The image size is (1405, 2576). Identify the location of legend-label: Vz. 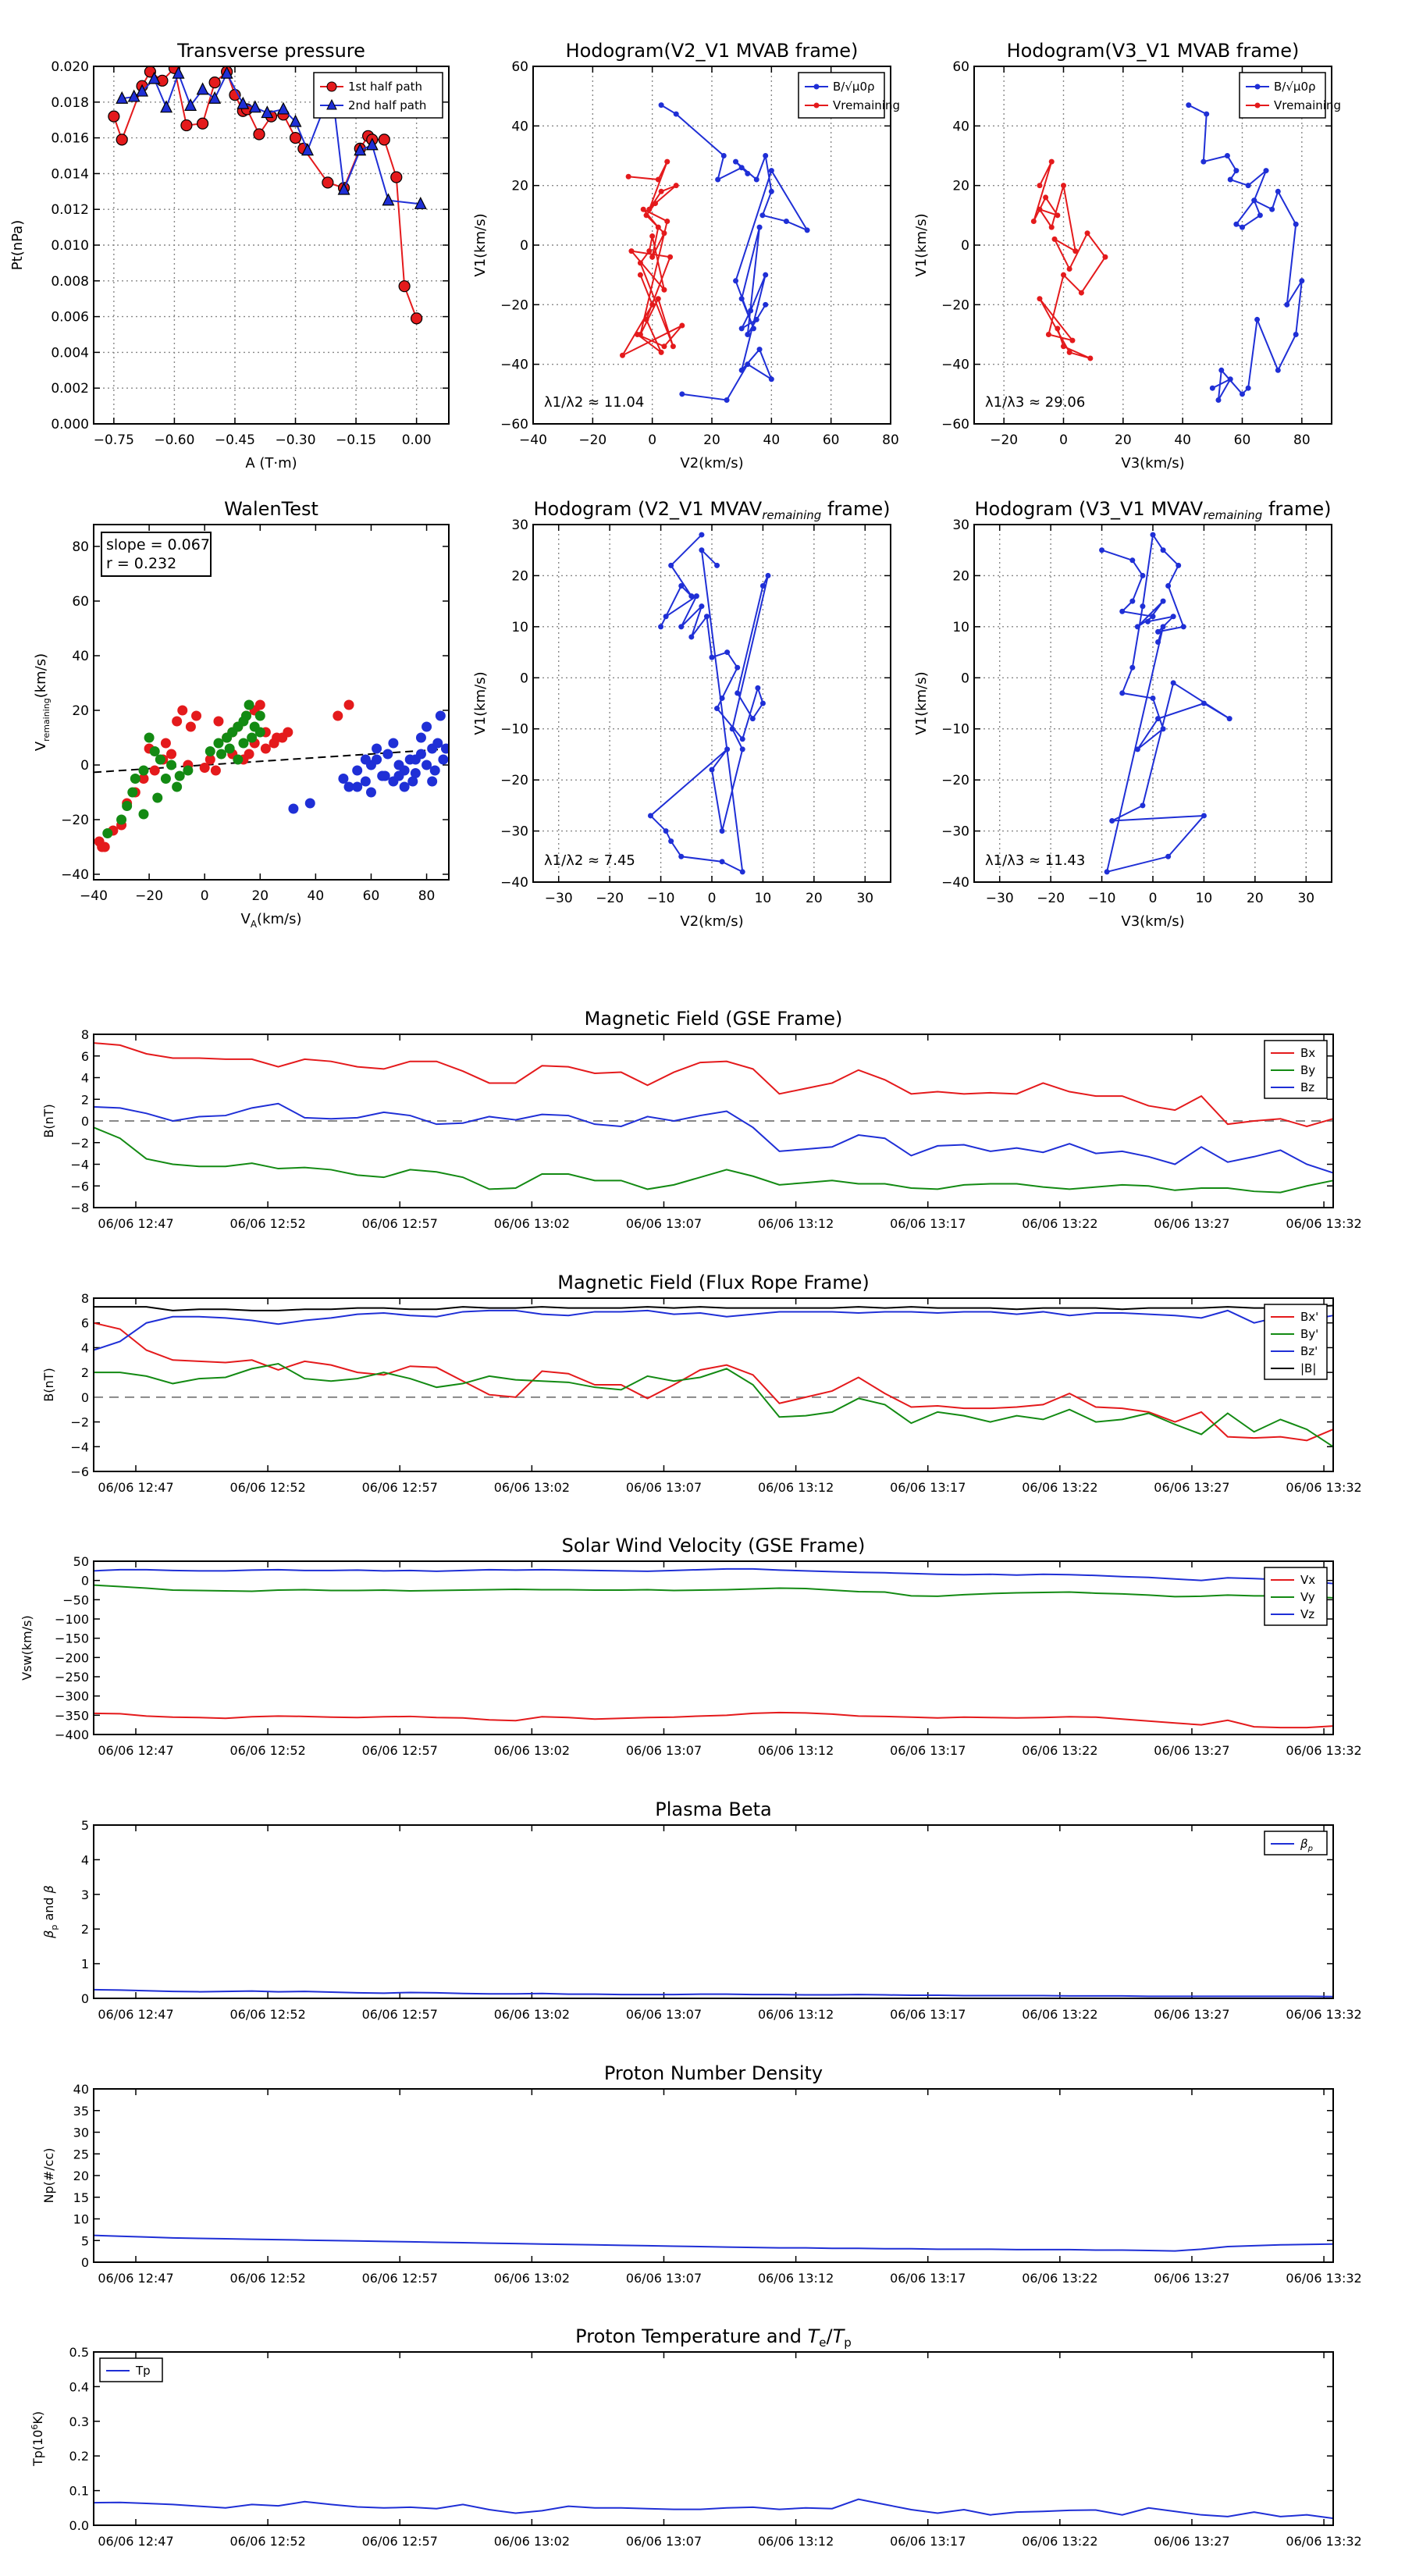
(1307, 1614).